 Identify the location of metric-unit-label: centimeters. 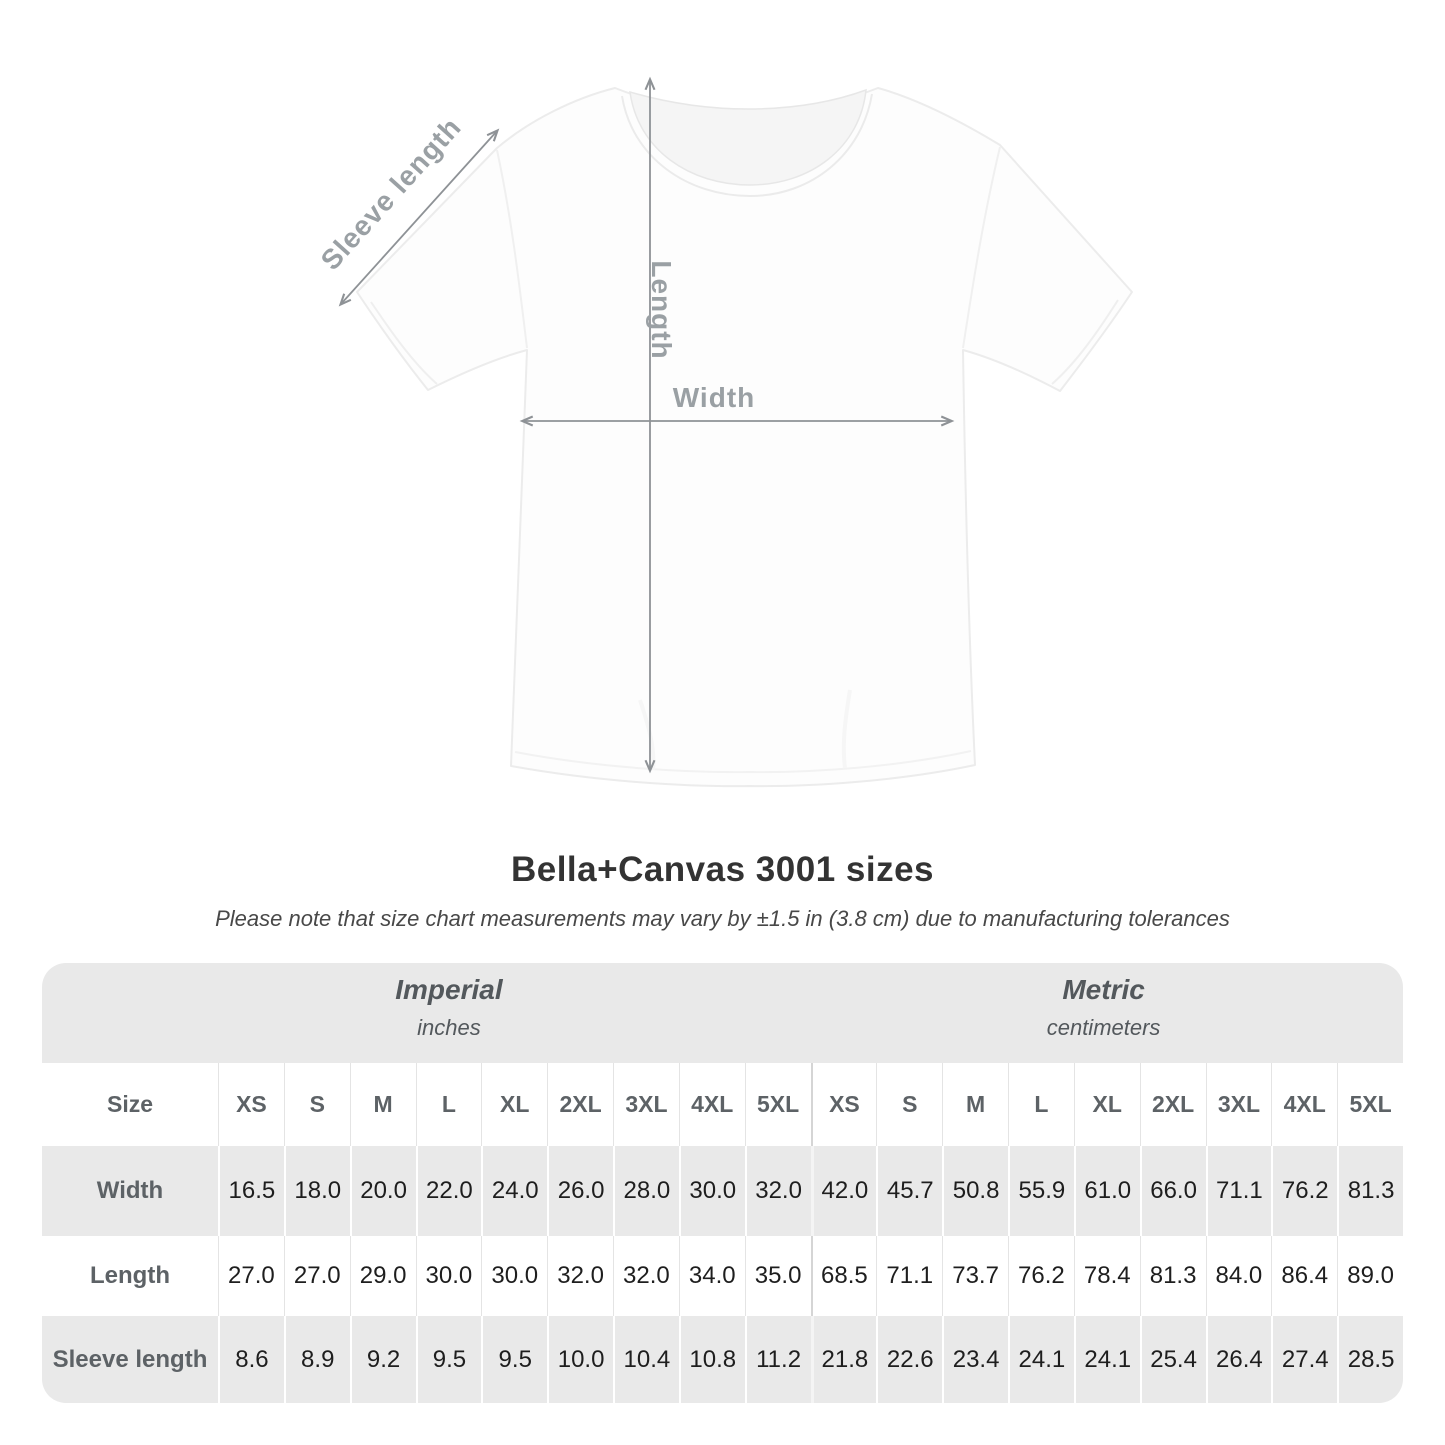
(1103, 1027).